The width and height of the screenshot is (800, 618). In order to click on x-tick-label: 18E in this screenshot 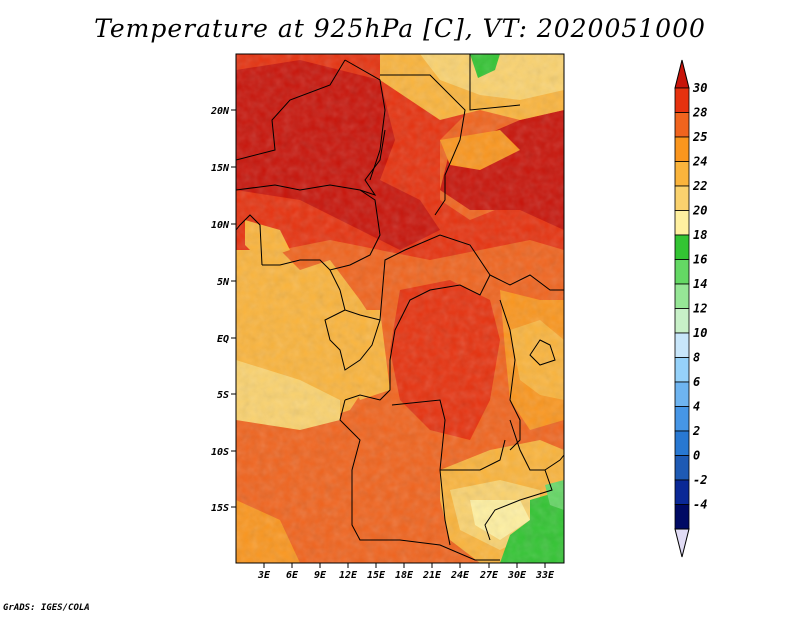, I will do `click(404, 575)`.